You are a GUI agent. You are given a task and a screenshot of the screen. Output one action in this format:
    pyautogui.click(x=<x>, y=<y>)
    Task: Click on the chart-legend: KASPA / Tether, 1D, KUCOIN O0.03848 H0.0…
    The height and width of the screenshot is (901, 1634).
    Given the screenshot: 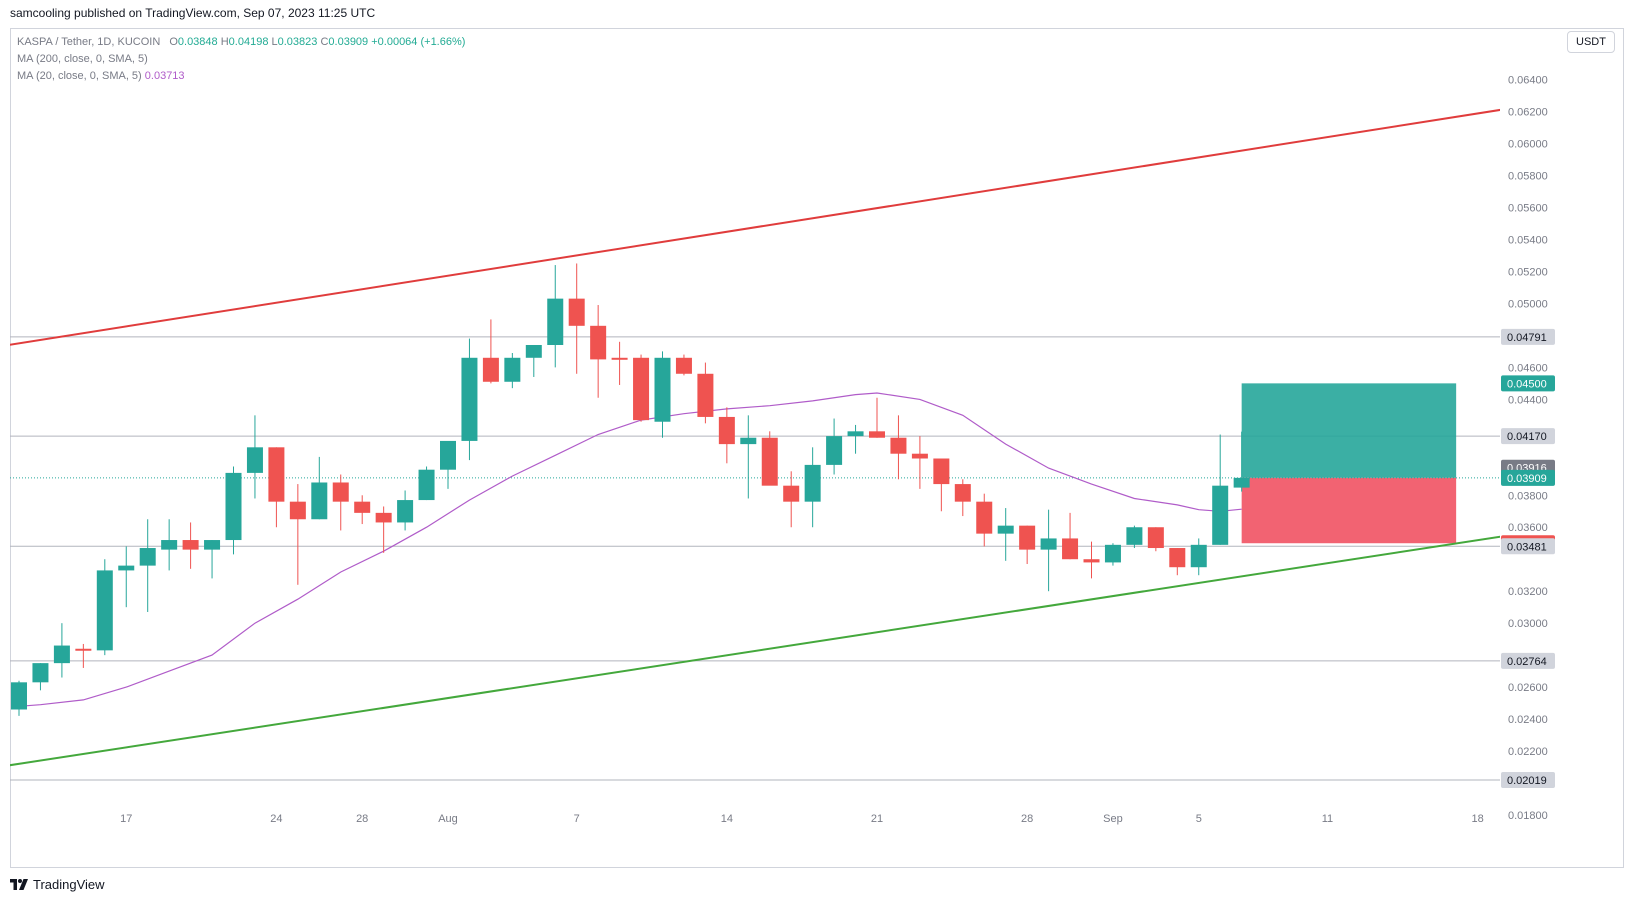 What is the action you would take?
    pyautogui.click(x=241, y=59)
    